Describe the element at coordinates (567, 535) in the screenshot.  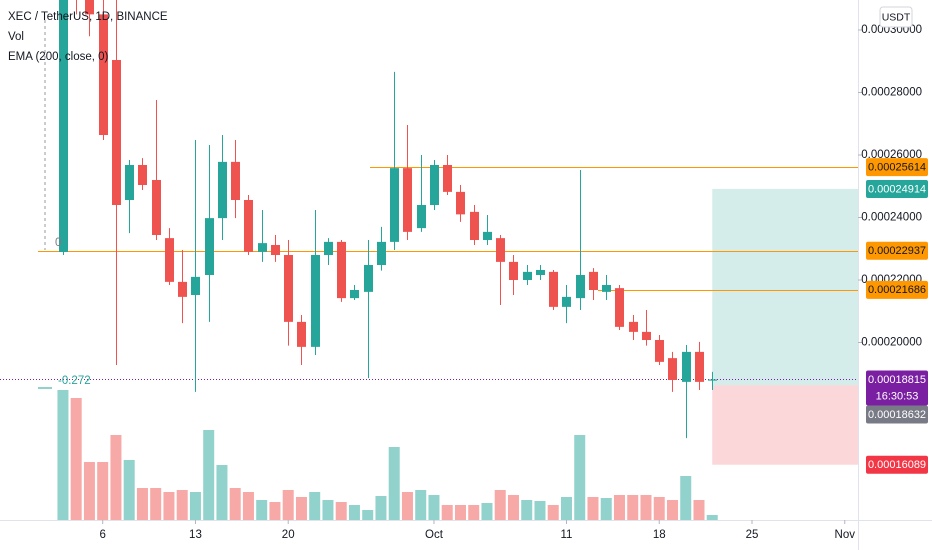
I see `x-tick-label: 11` at that location.